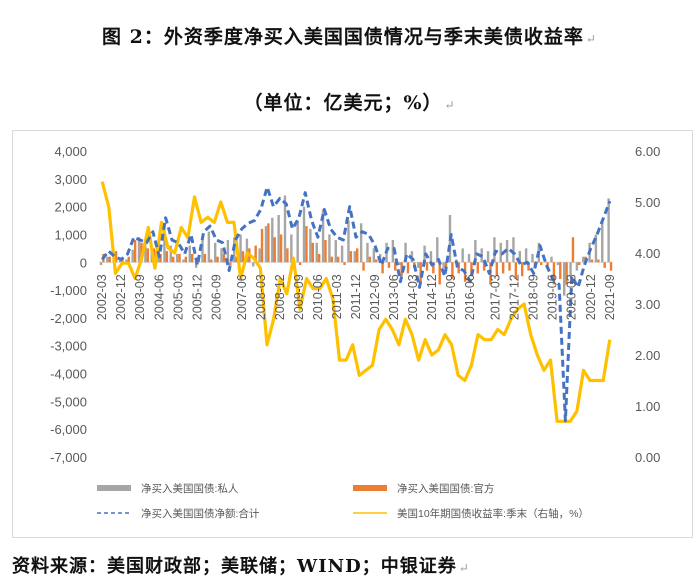  Describe the element at coordinates (647, 151) in the screenshot. I see `y2-tick-label: 6.00` at that location.